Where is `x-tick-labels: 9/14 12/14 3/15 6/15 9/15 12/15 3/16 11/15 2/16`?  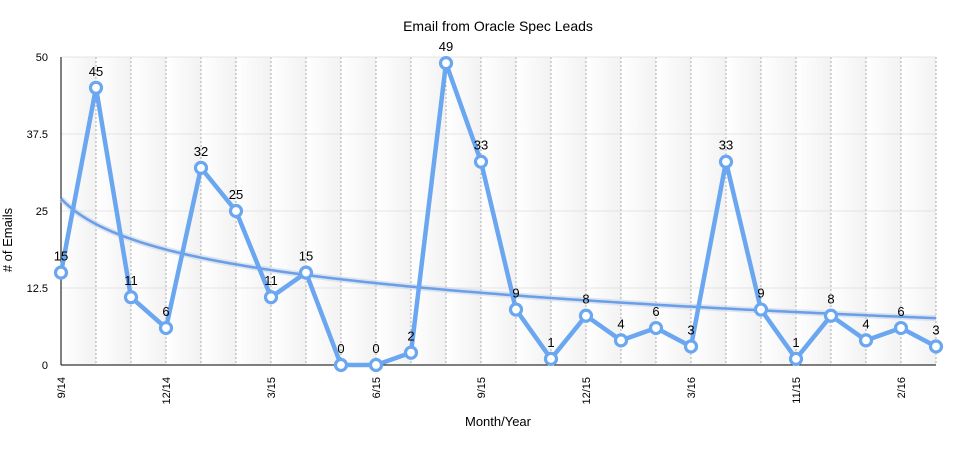 x-tick-labels: 9/14 12/14 3/15 6/15 9/15 12/15 3/16 11/15 2/16 is located at coordinates (482, 391).